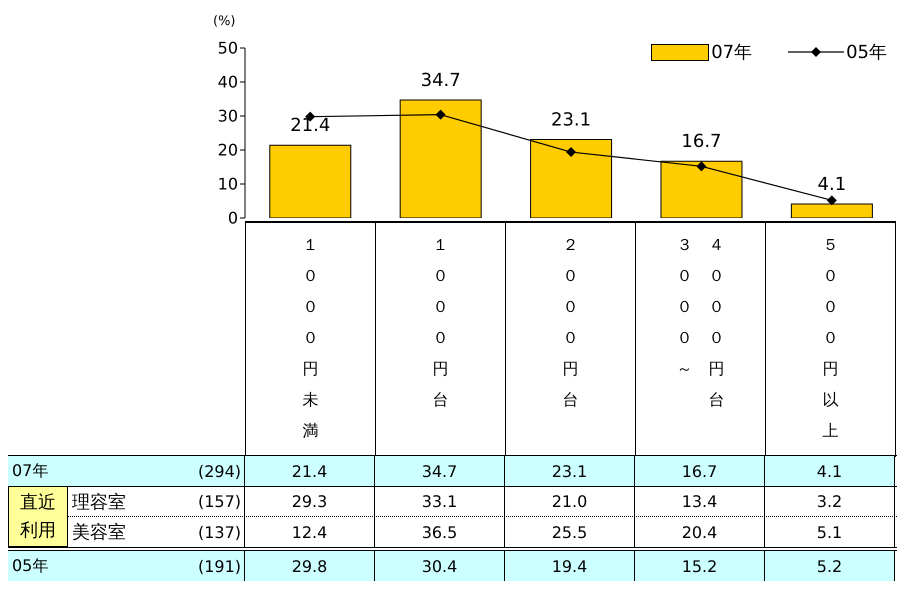 This screenshot has height=592, width=905. What do you see at coordinates (701, 141) in the screenshot?
I see `data-label: 16.7` at bounding box center [701, 141].